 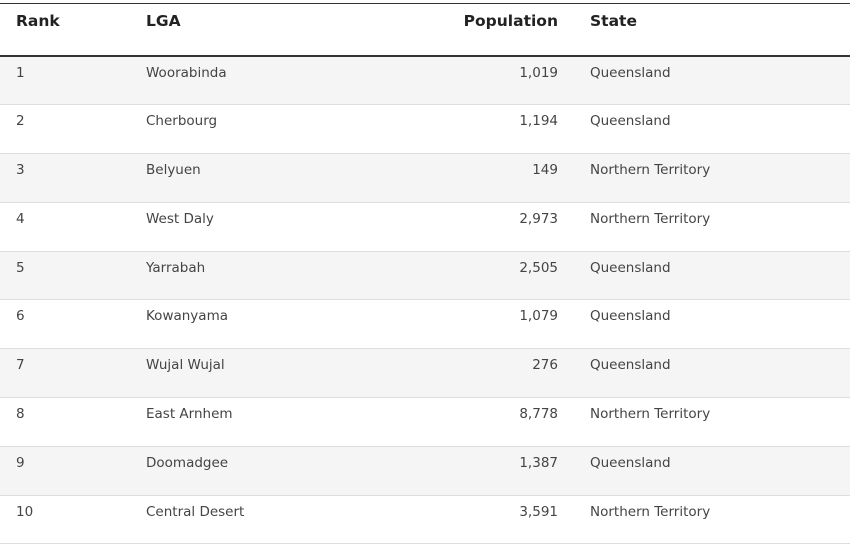 What do you see at coordinates (65, 422) in the screenshot?
I see `cell-rank: 8` at bounding box center [65, 422].